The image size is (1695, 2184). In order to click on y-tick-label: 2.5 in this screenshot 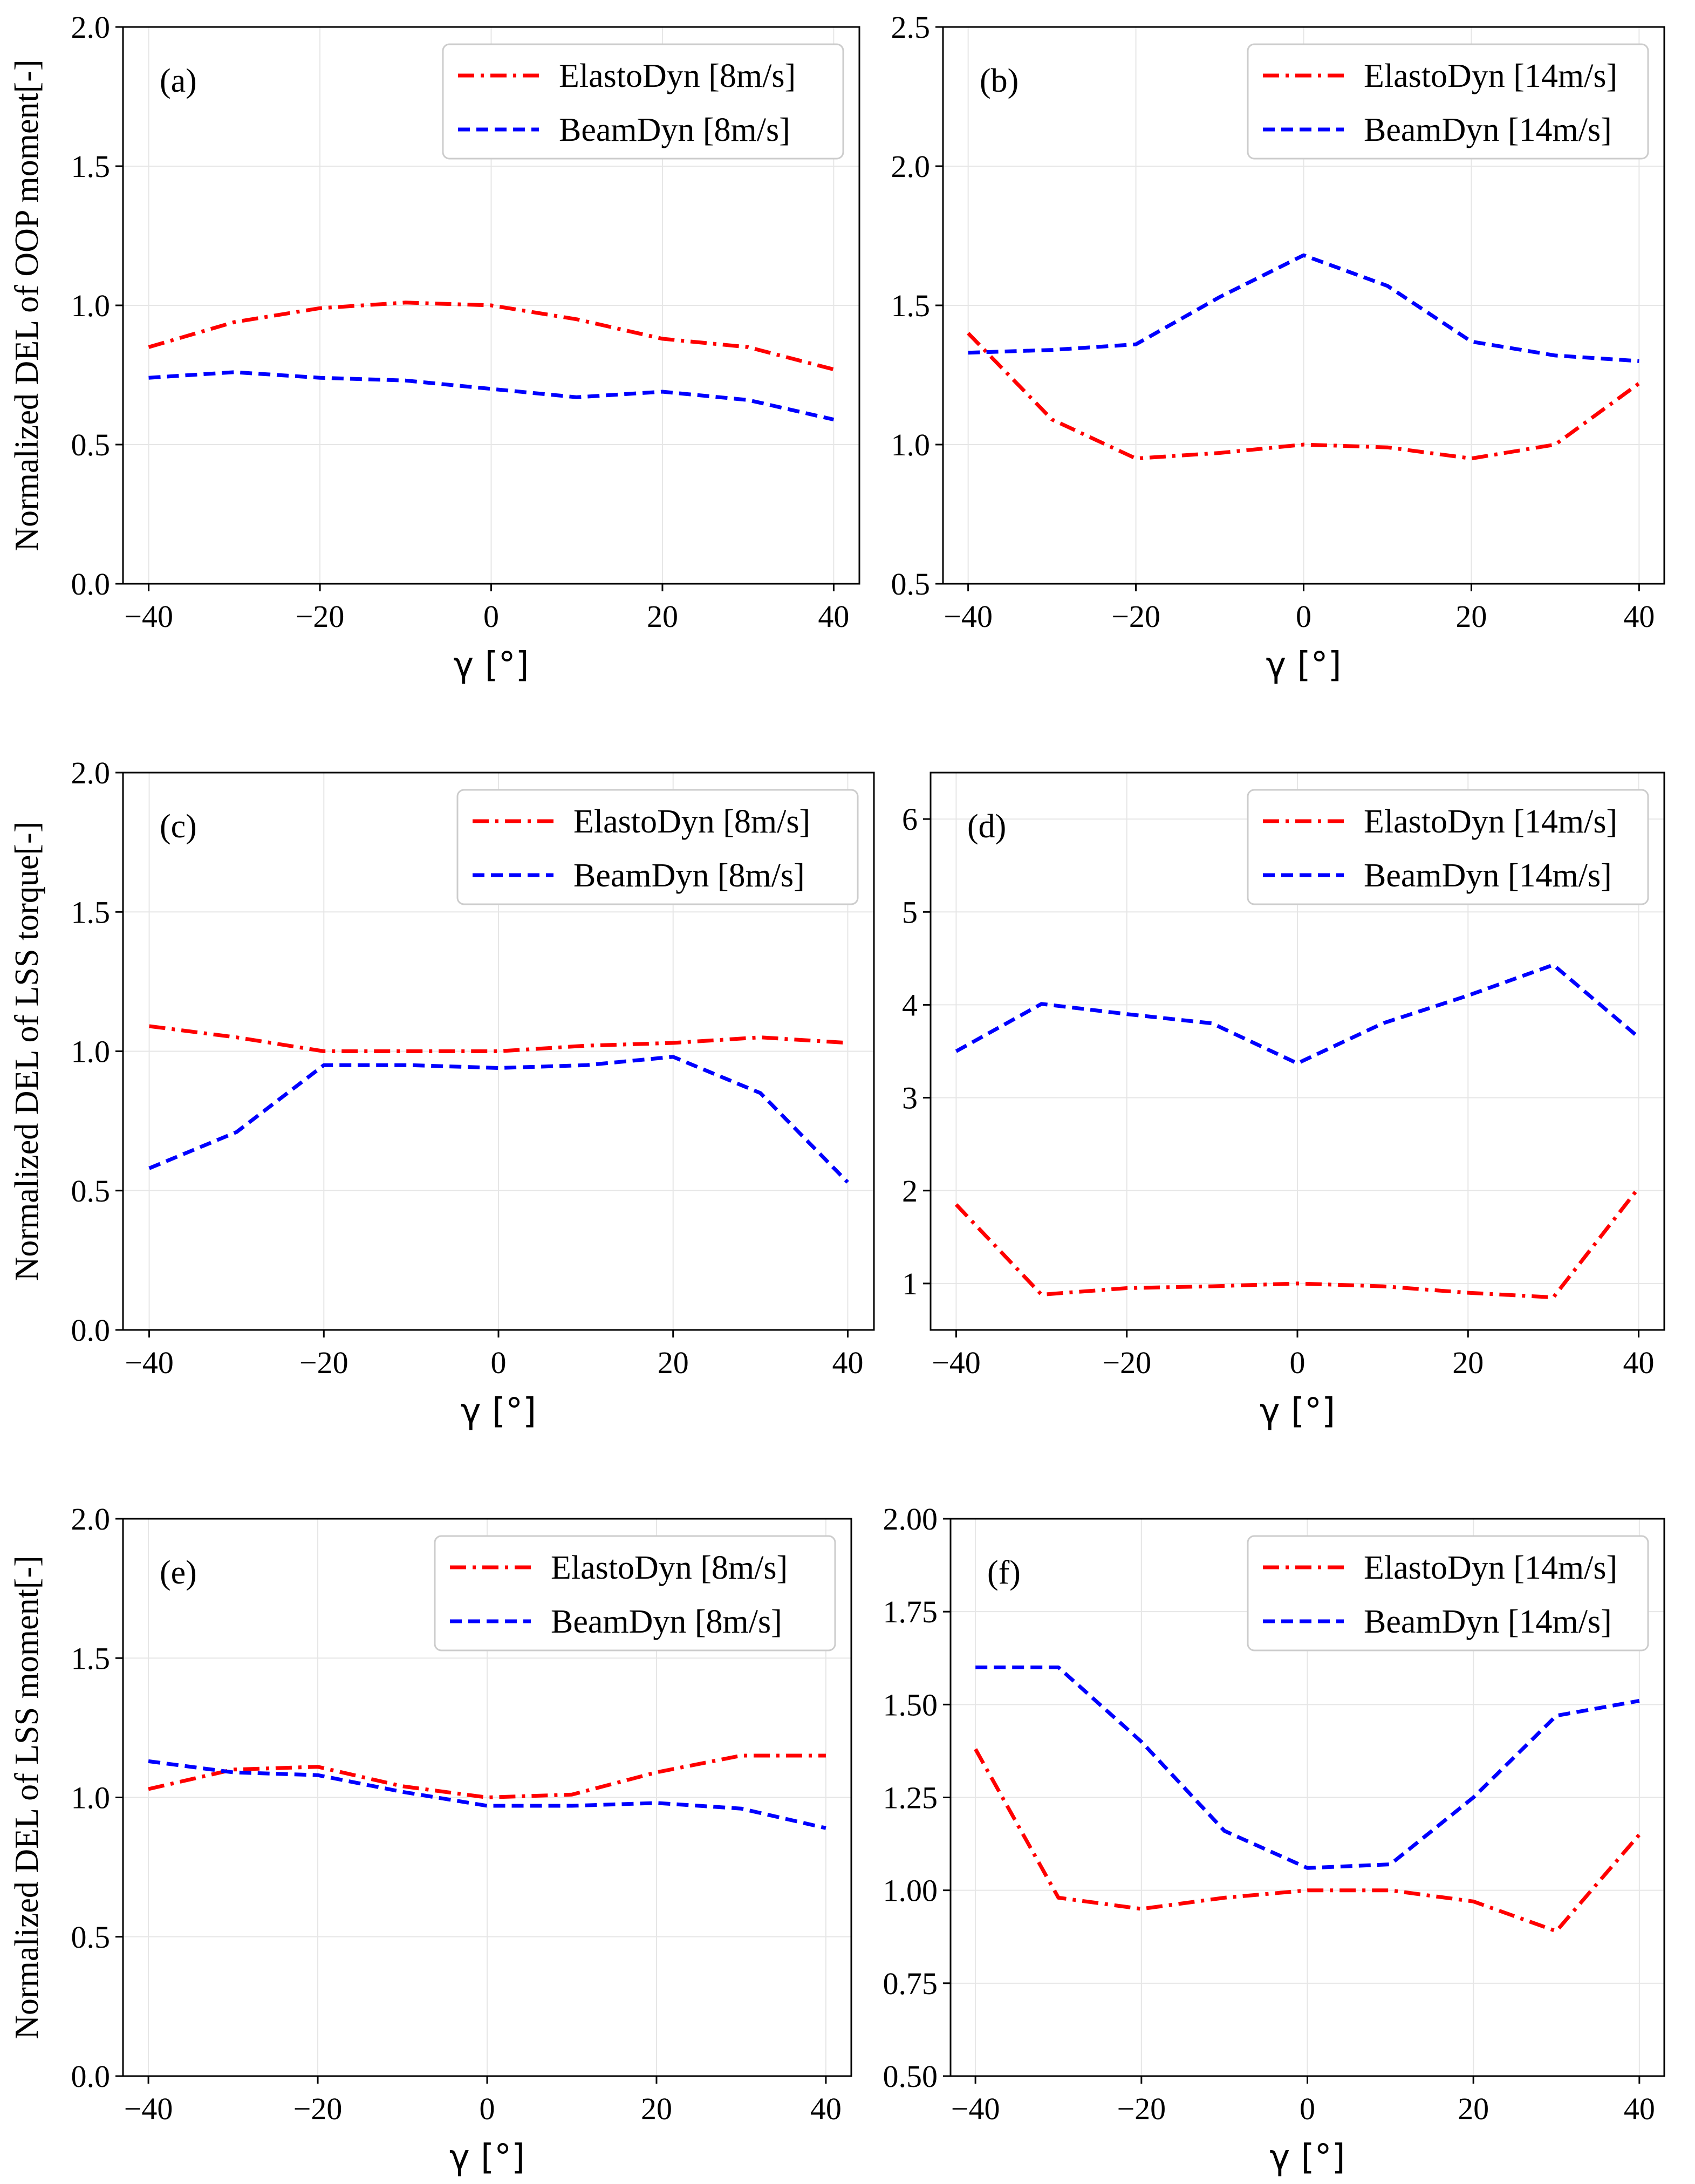, I will do `click(911, 27)`.